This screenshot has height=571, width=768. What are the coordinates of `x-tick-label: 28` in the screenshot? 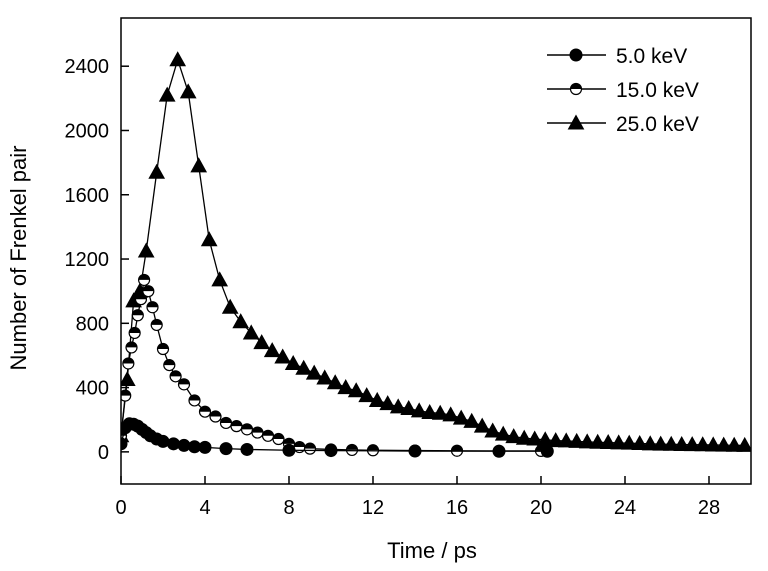 It's located at (709, 508).